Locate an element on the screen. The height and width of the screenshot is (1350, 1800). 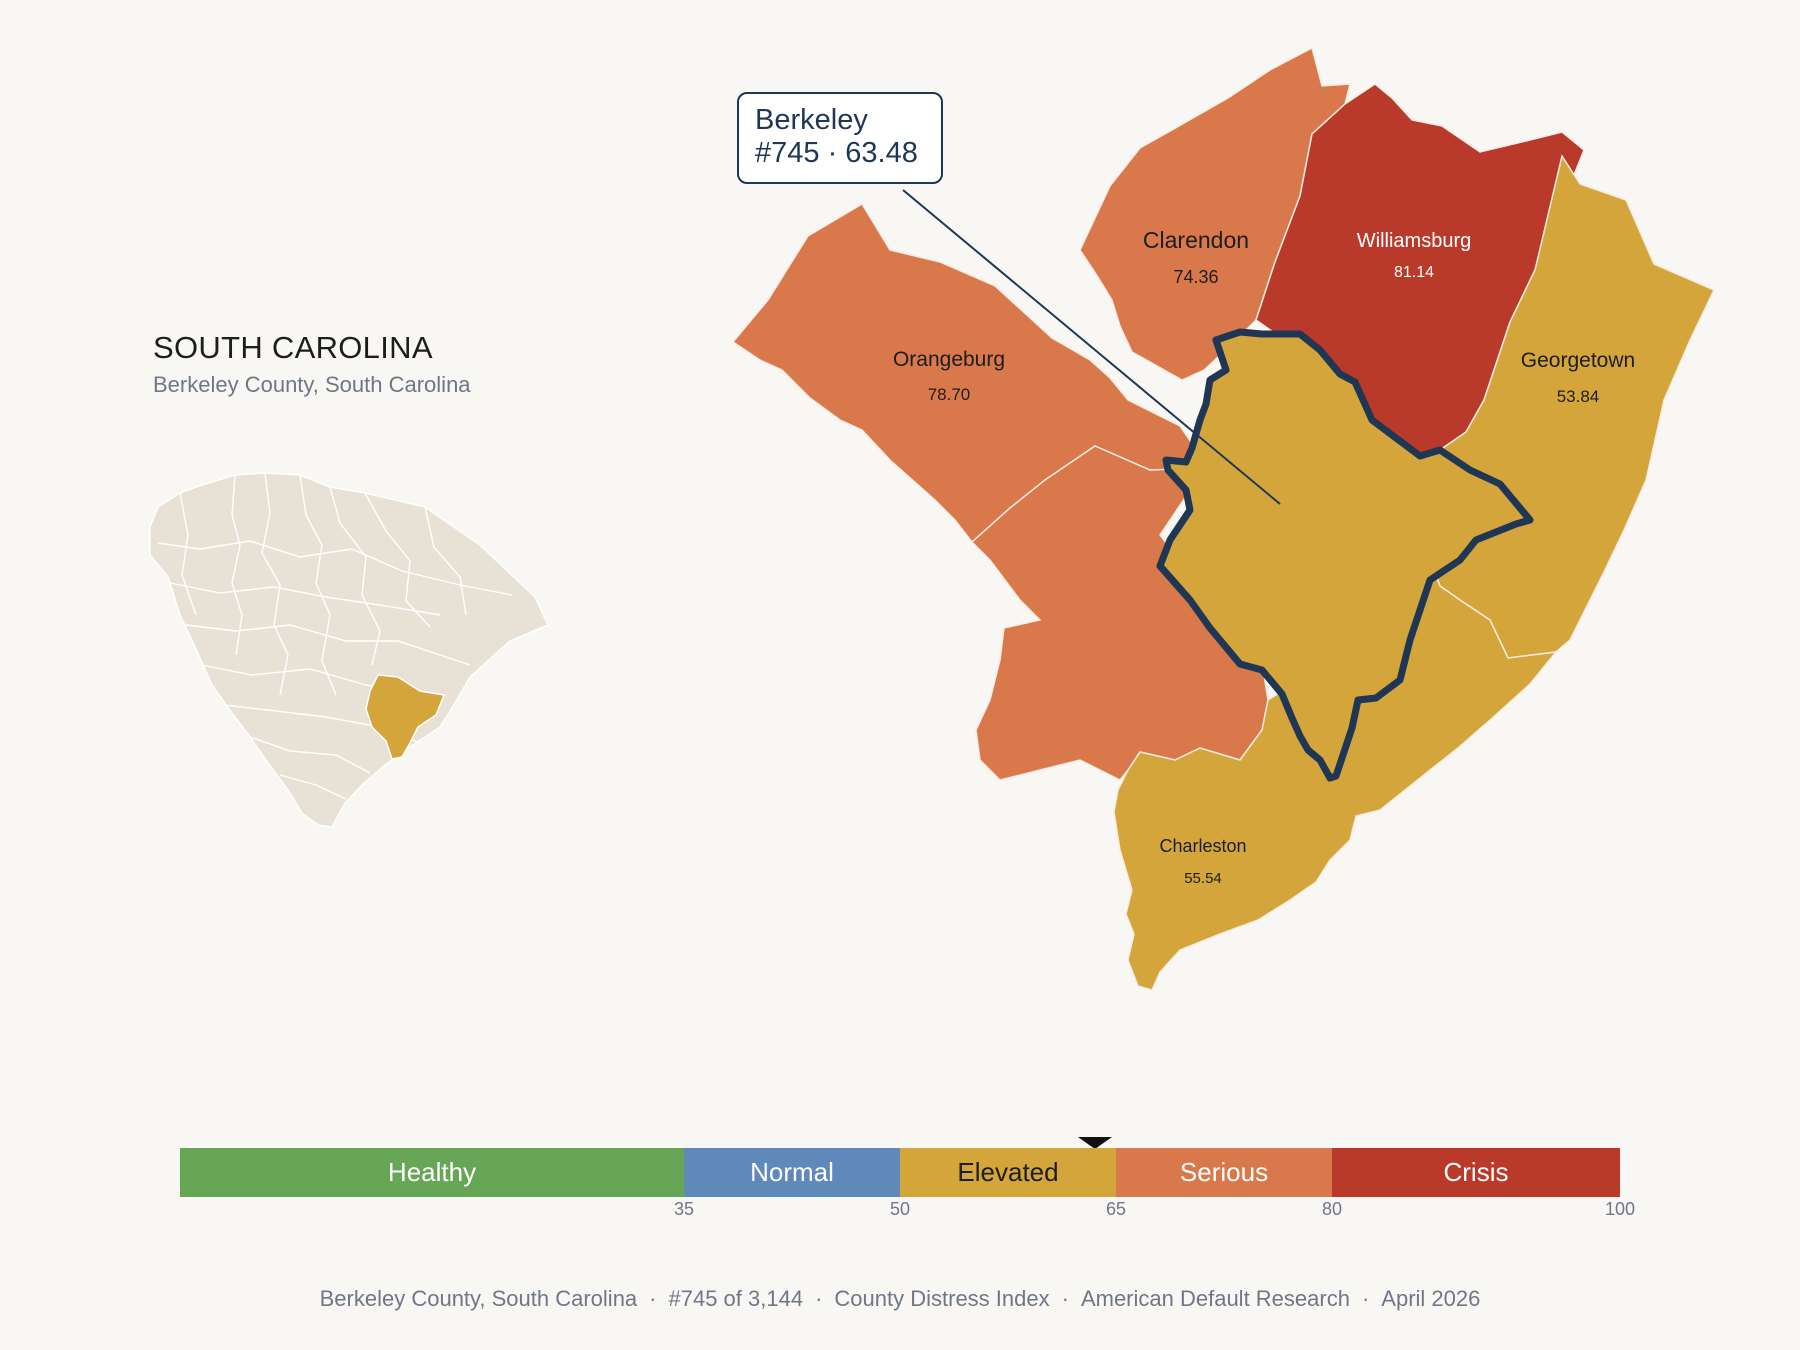
legend-elevated: Elevated is located at coordinates (1008, 1172).